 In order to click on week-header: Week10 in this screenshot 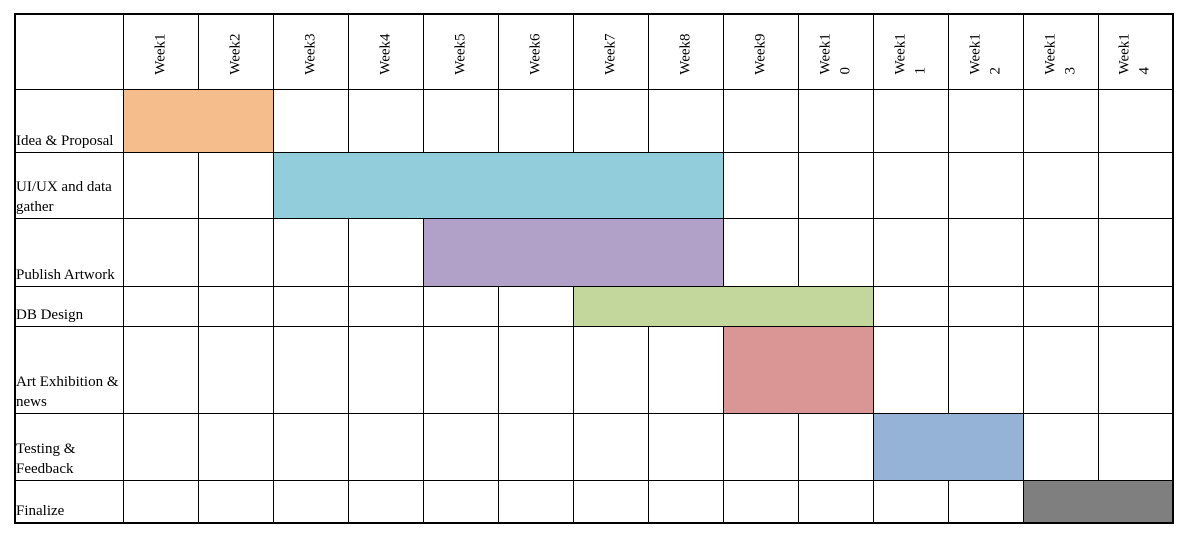, I will do `click(835, 51)`.